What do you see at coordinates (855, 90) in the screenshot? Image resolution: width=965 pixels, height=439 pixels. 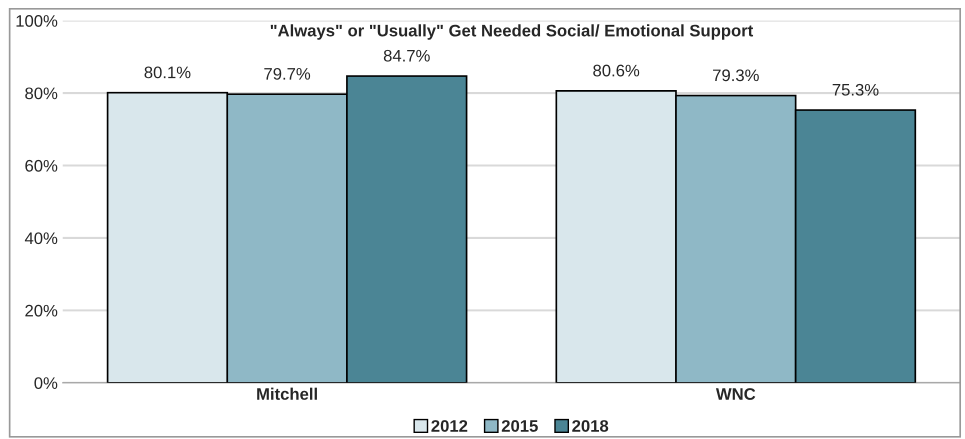 I see `data-label: 75.3%` at bounding box center [855, 90].